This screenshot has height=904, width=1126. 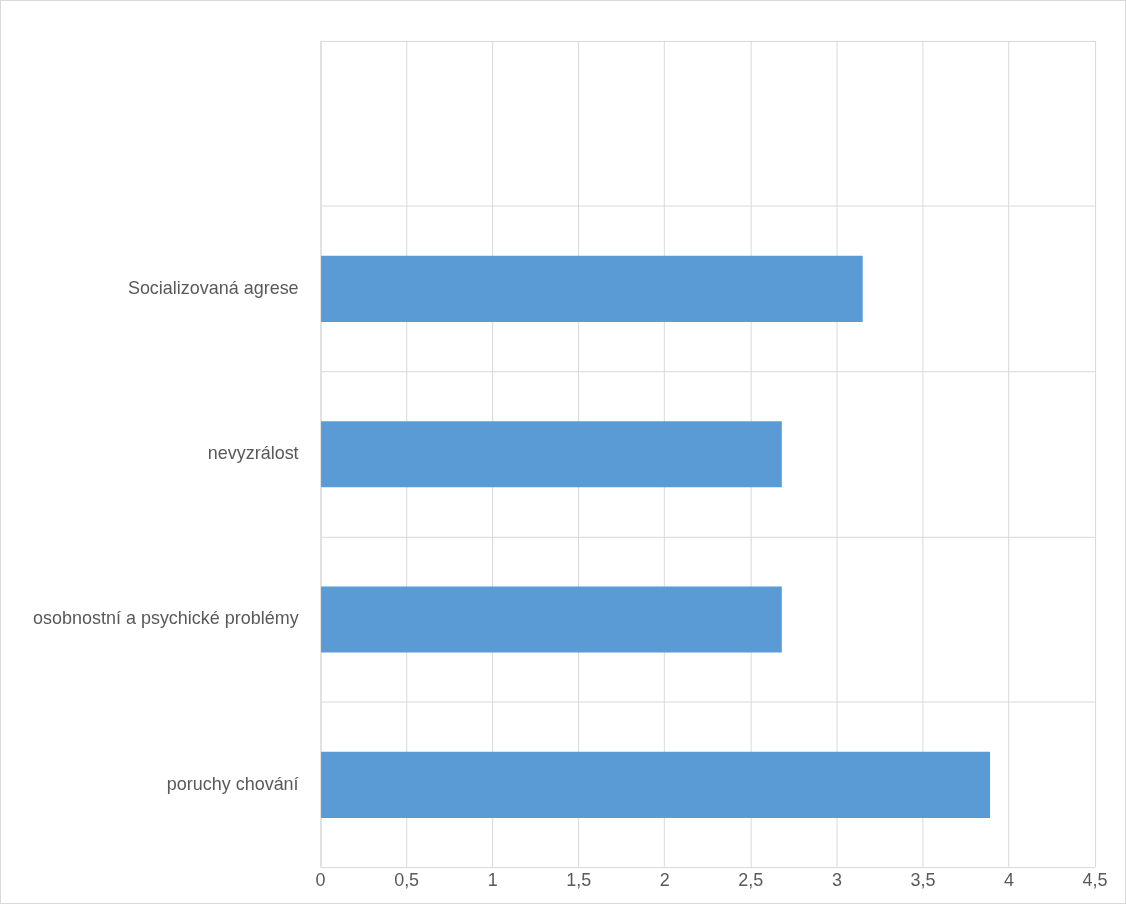 I want to click on y-tick-label: nevyzrálost, so click(x=253, y=453).